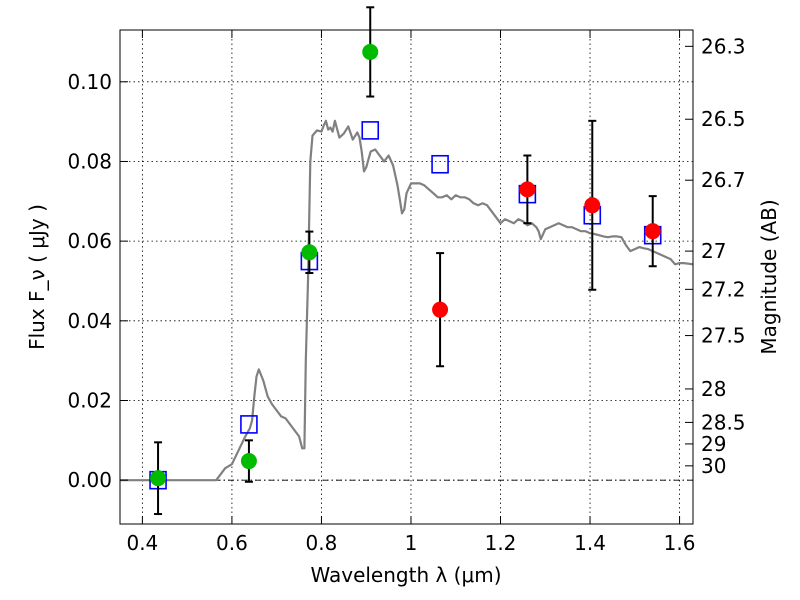 This screenshot has height=600, width=800. I want to click on y-tick-label: 0.10, so click(89, 82).